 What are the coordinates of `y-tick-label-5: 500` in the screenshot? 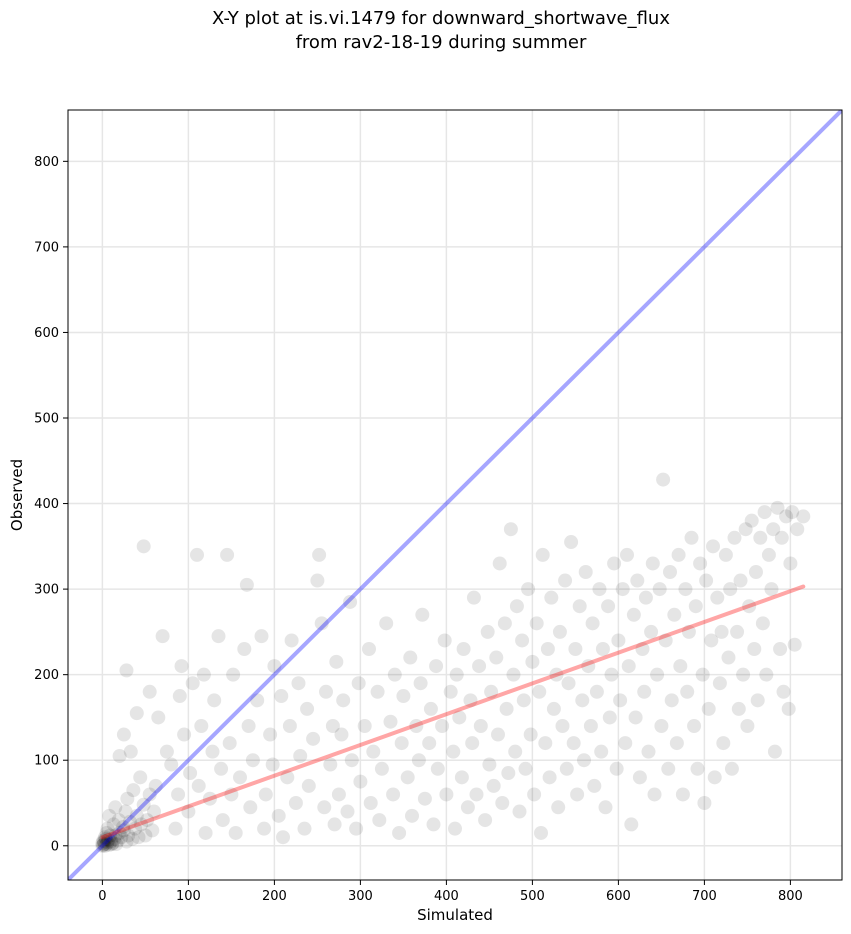 It's located at (46, 419).